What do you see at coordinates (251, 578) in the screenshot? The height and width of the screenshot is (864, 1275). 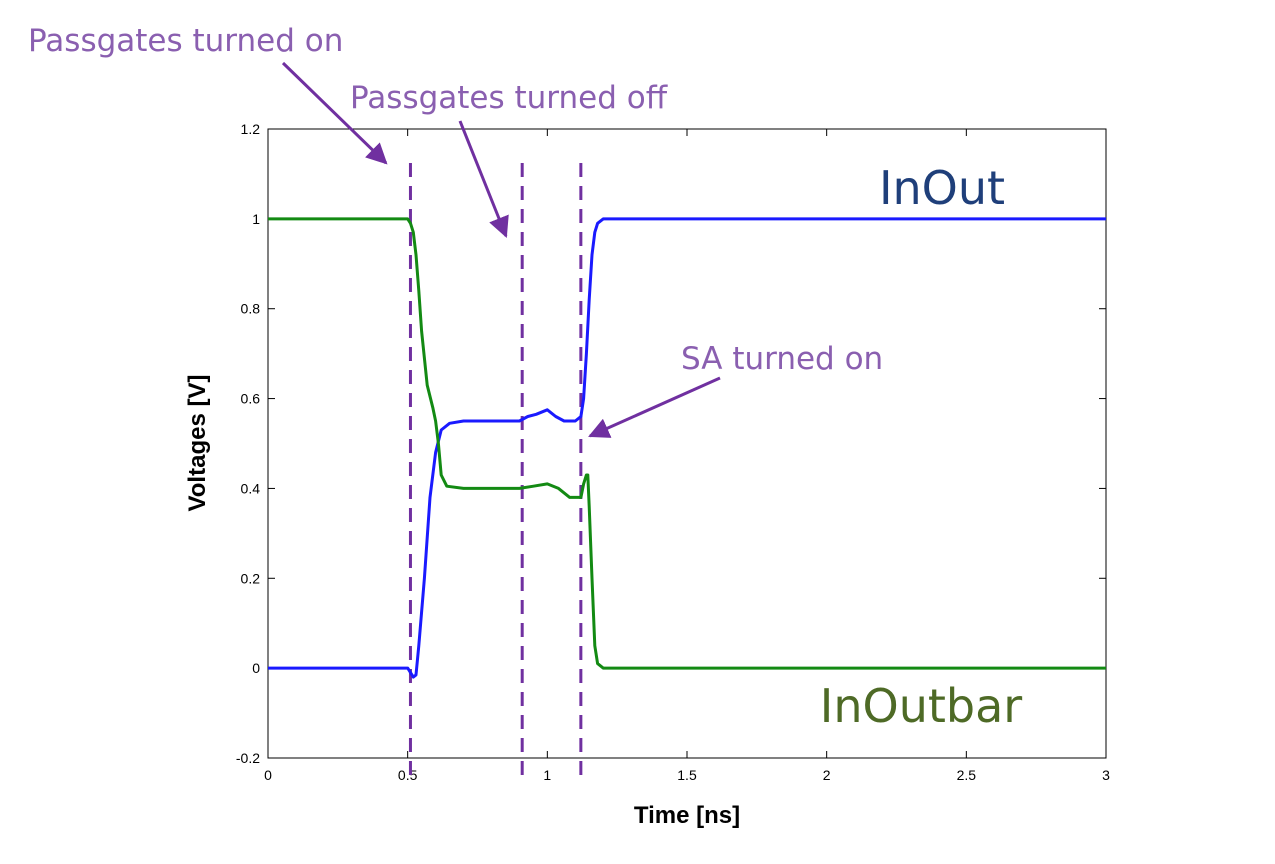 I see `y-tick-label: 0.2` at bounding box center [251, 578].